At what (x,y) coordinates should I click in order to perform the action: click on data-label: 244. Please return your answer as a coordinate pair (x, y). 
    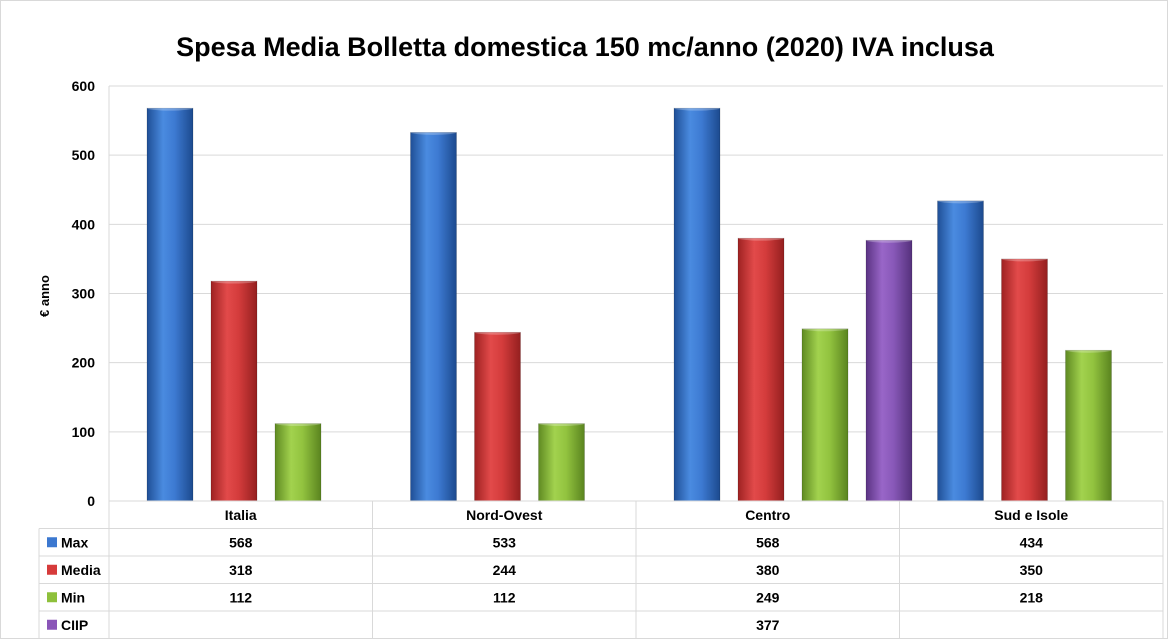
    Looking at the image, I should click on (505, 570).